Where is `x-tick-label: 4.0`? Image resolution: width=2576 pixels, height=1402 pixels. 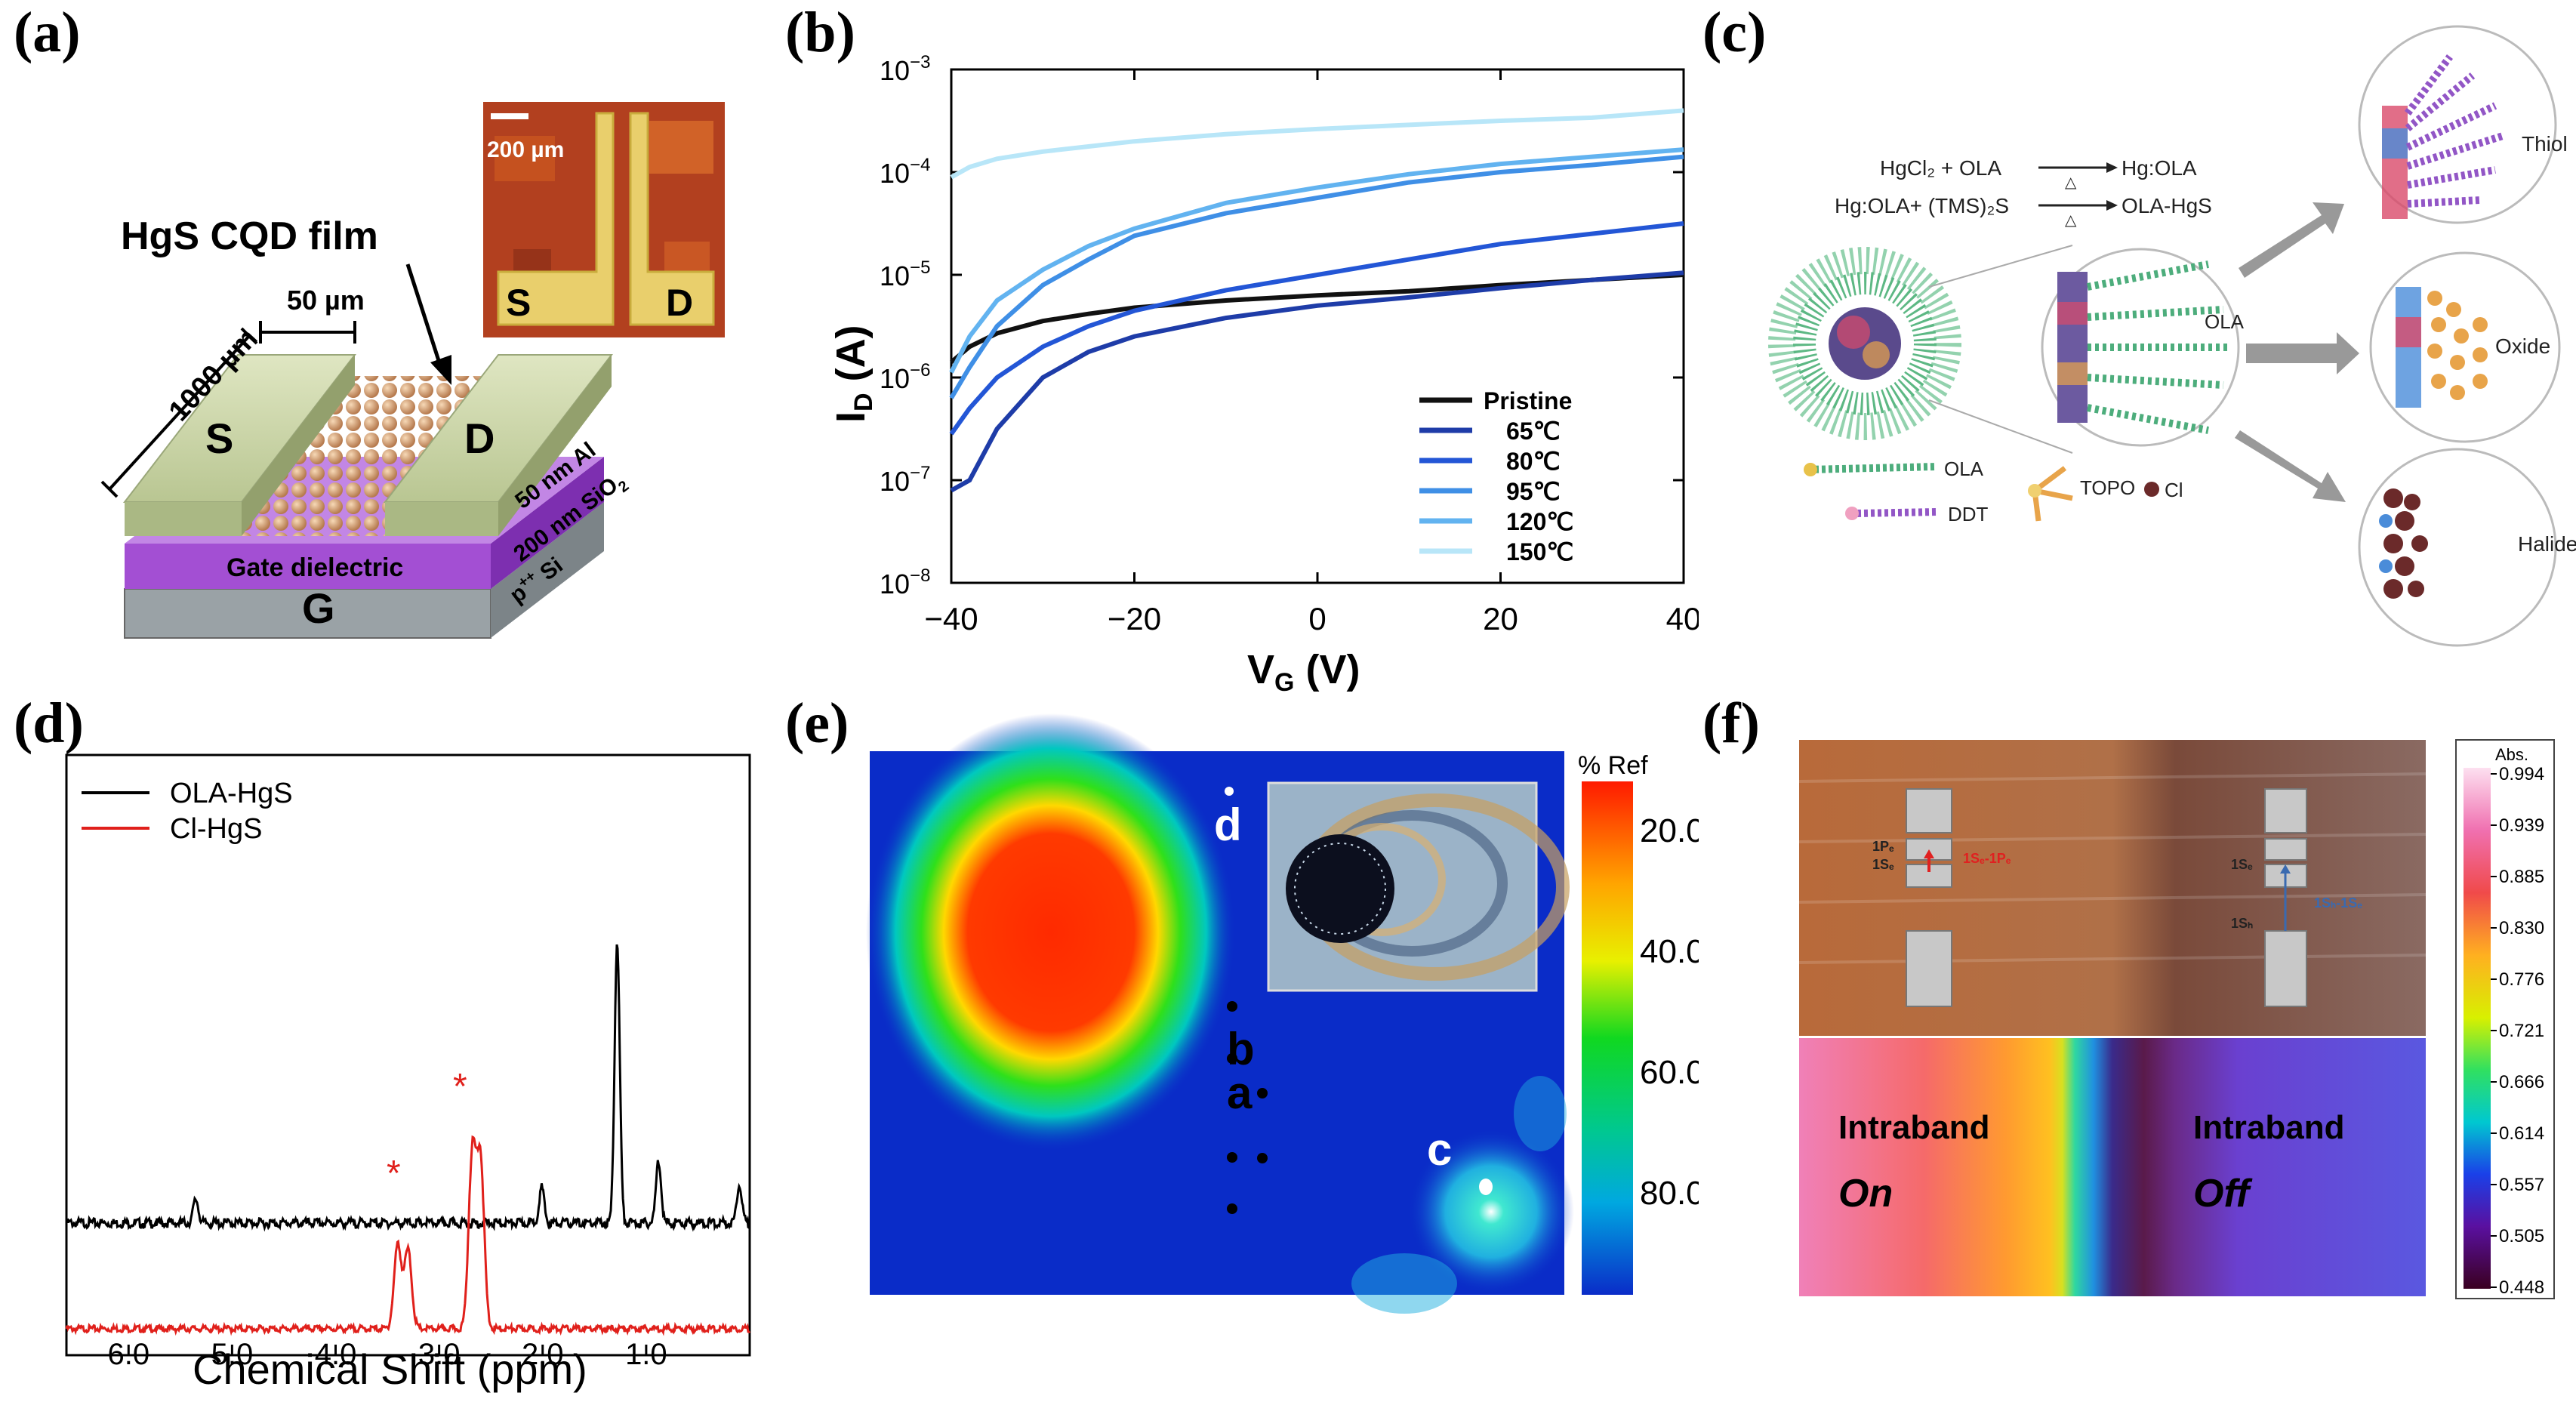
x-tick-label: 4.0 is located at coordinates (336, 1354).